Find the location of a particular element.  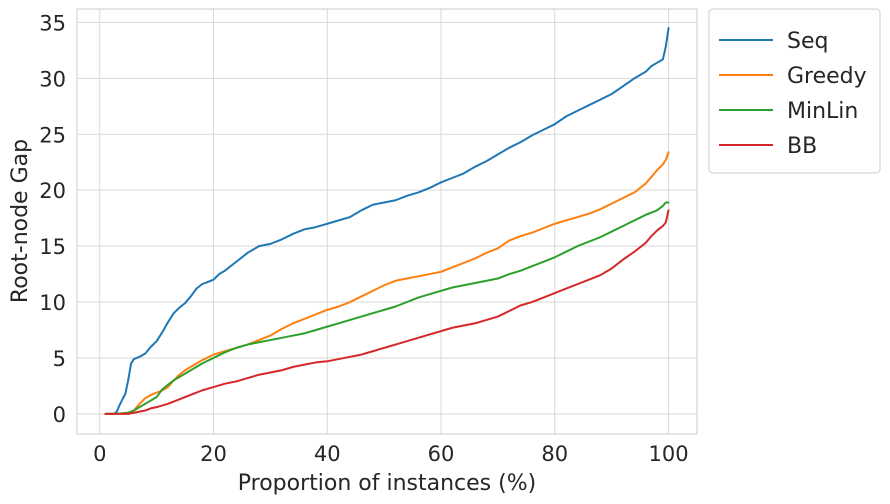

legend-label-minlin: MinLin is located at coordinates (822, 111).